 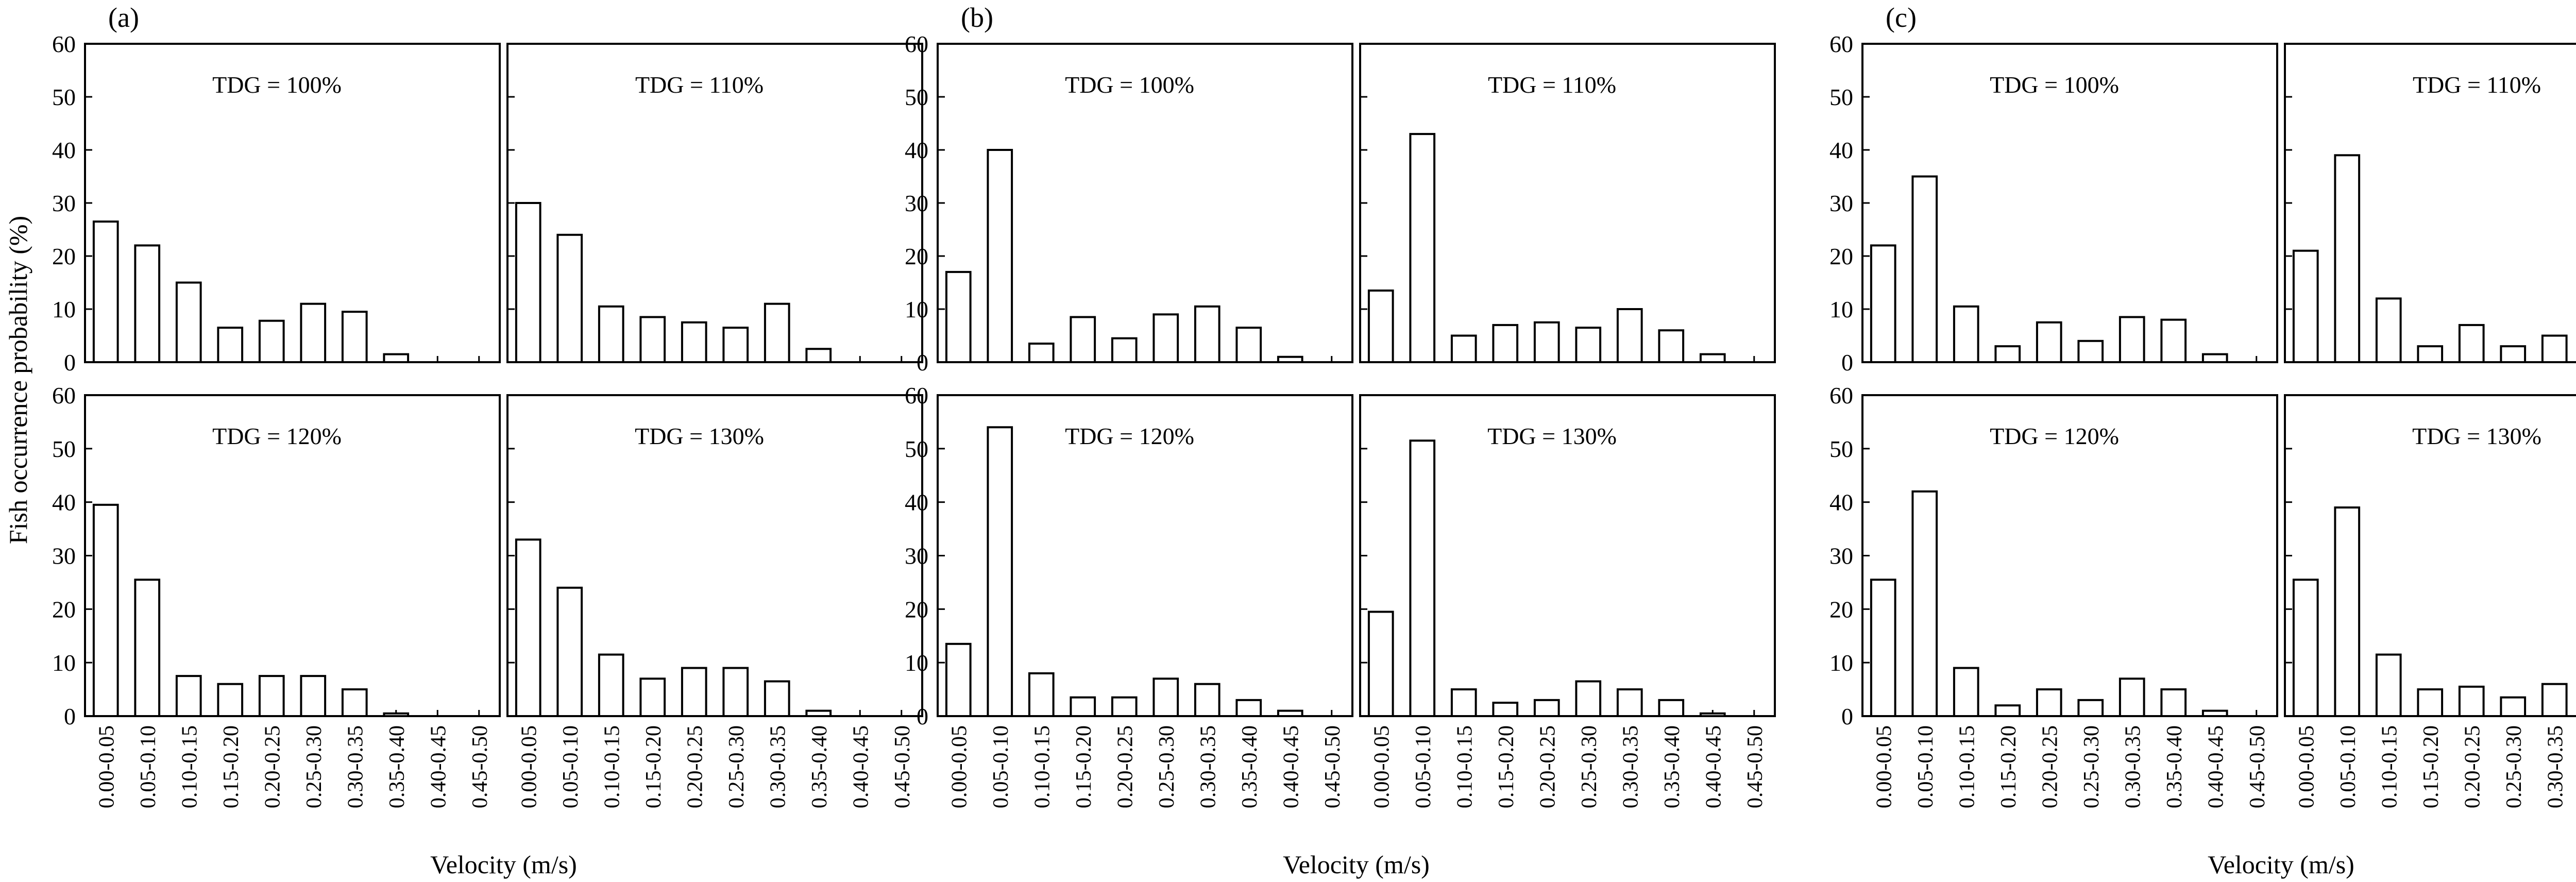 What do you see at coordinates (916, 556) in the screenshot?
I see `y-tick-label: 30` at bounding box center [916, 556].